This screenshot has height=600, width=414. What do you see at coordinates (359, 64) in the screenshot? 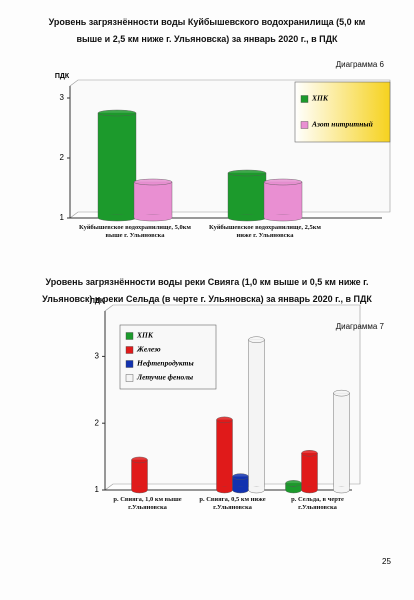
I see `diagram-label: Диаграмма 6` at bounding box center [359, 64].